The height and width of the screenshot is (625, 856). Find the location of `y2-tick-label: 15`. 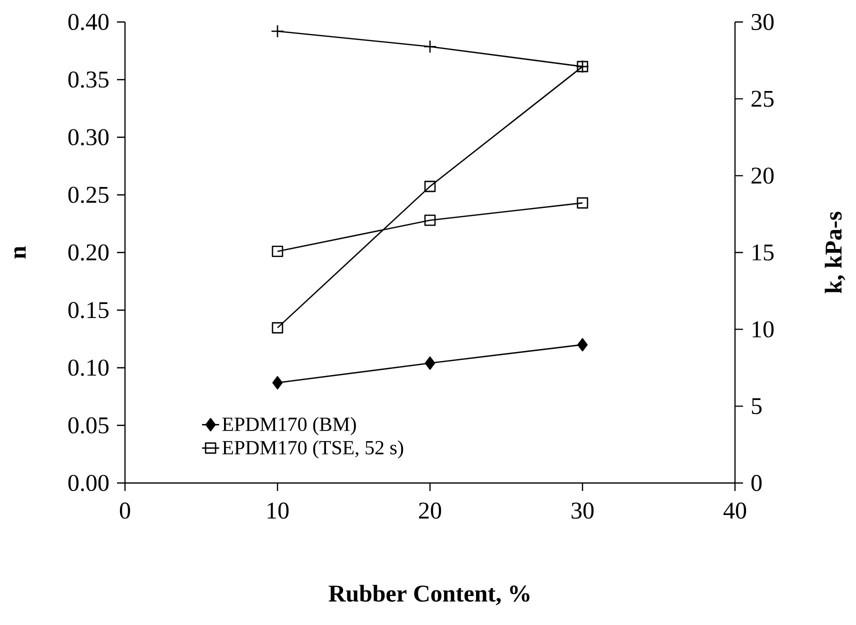

y2-tick-label: 15 is located at coordinates (763, 252).